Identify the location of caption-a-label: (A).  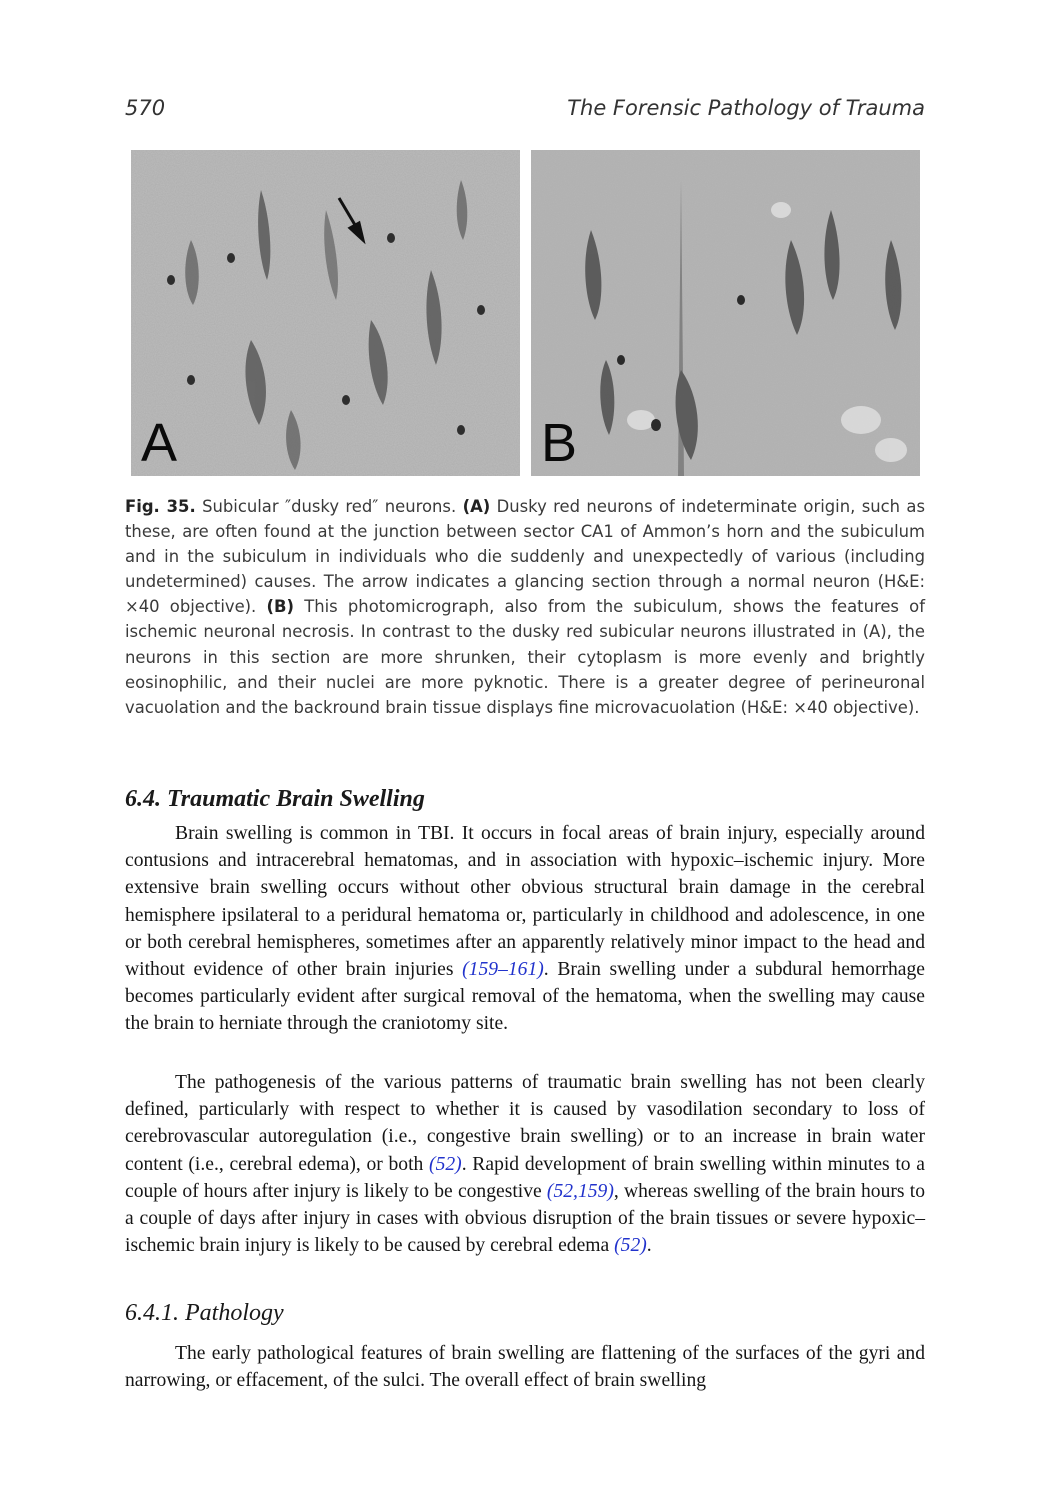
(476, 506).